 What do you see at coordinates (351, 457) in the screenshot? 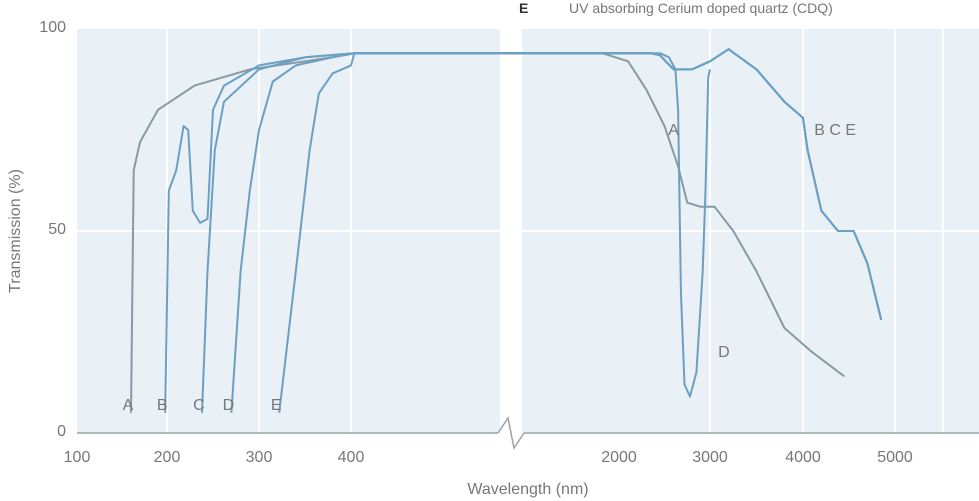
I see `x-tick-400: 400` at bounding box center [351, 457].